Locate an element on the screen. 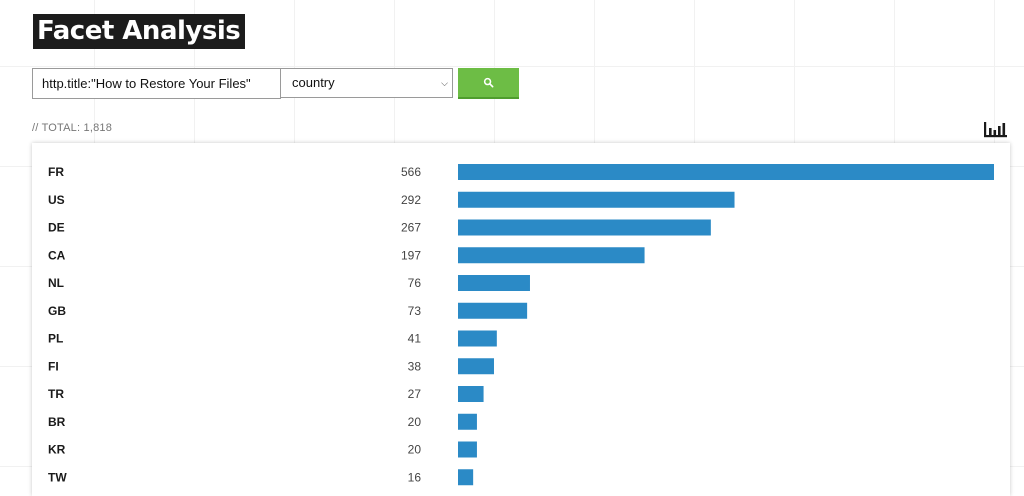  value-label: 27 is located at coordinates (415, 394).